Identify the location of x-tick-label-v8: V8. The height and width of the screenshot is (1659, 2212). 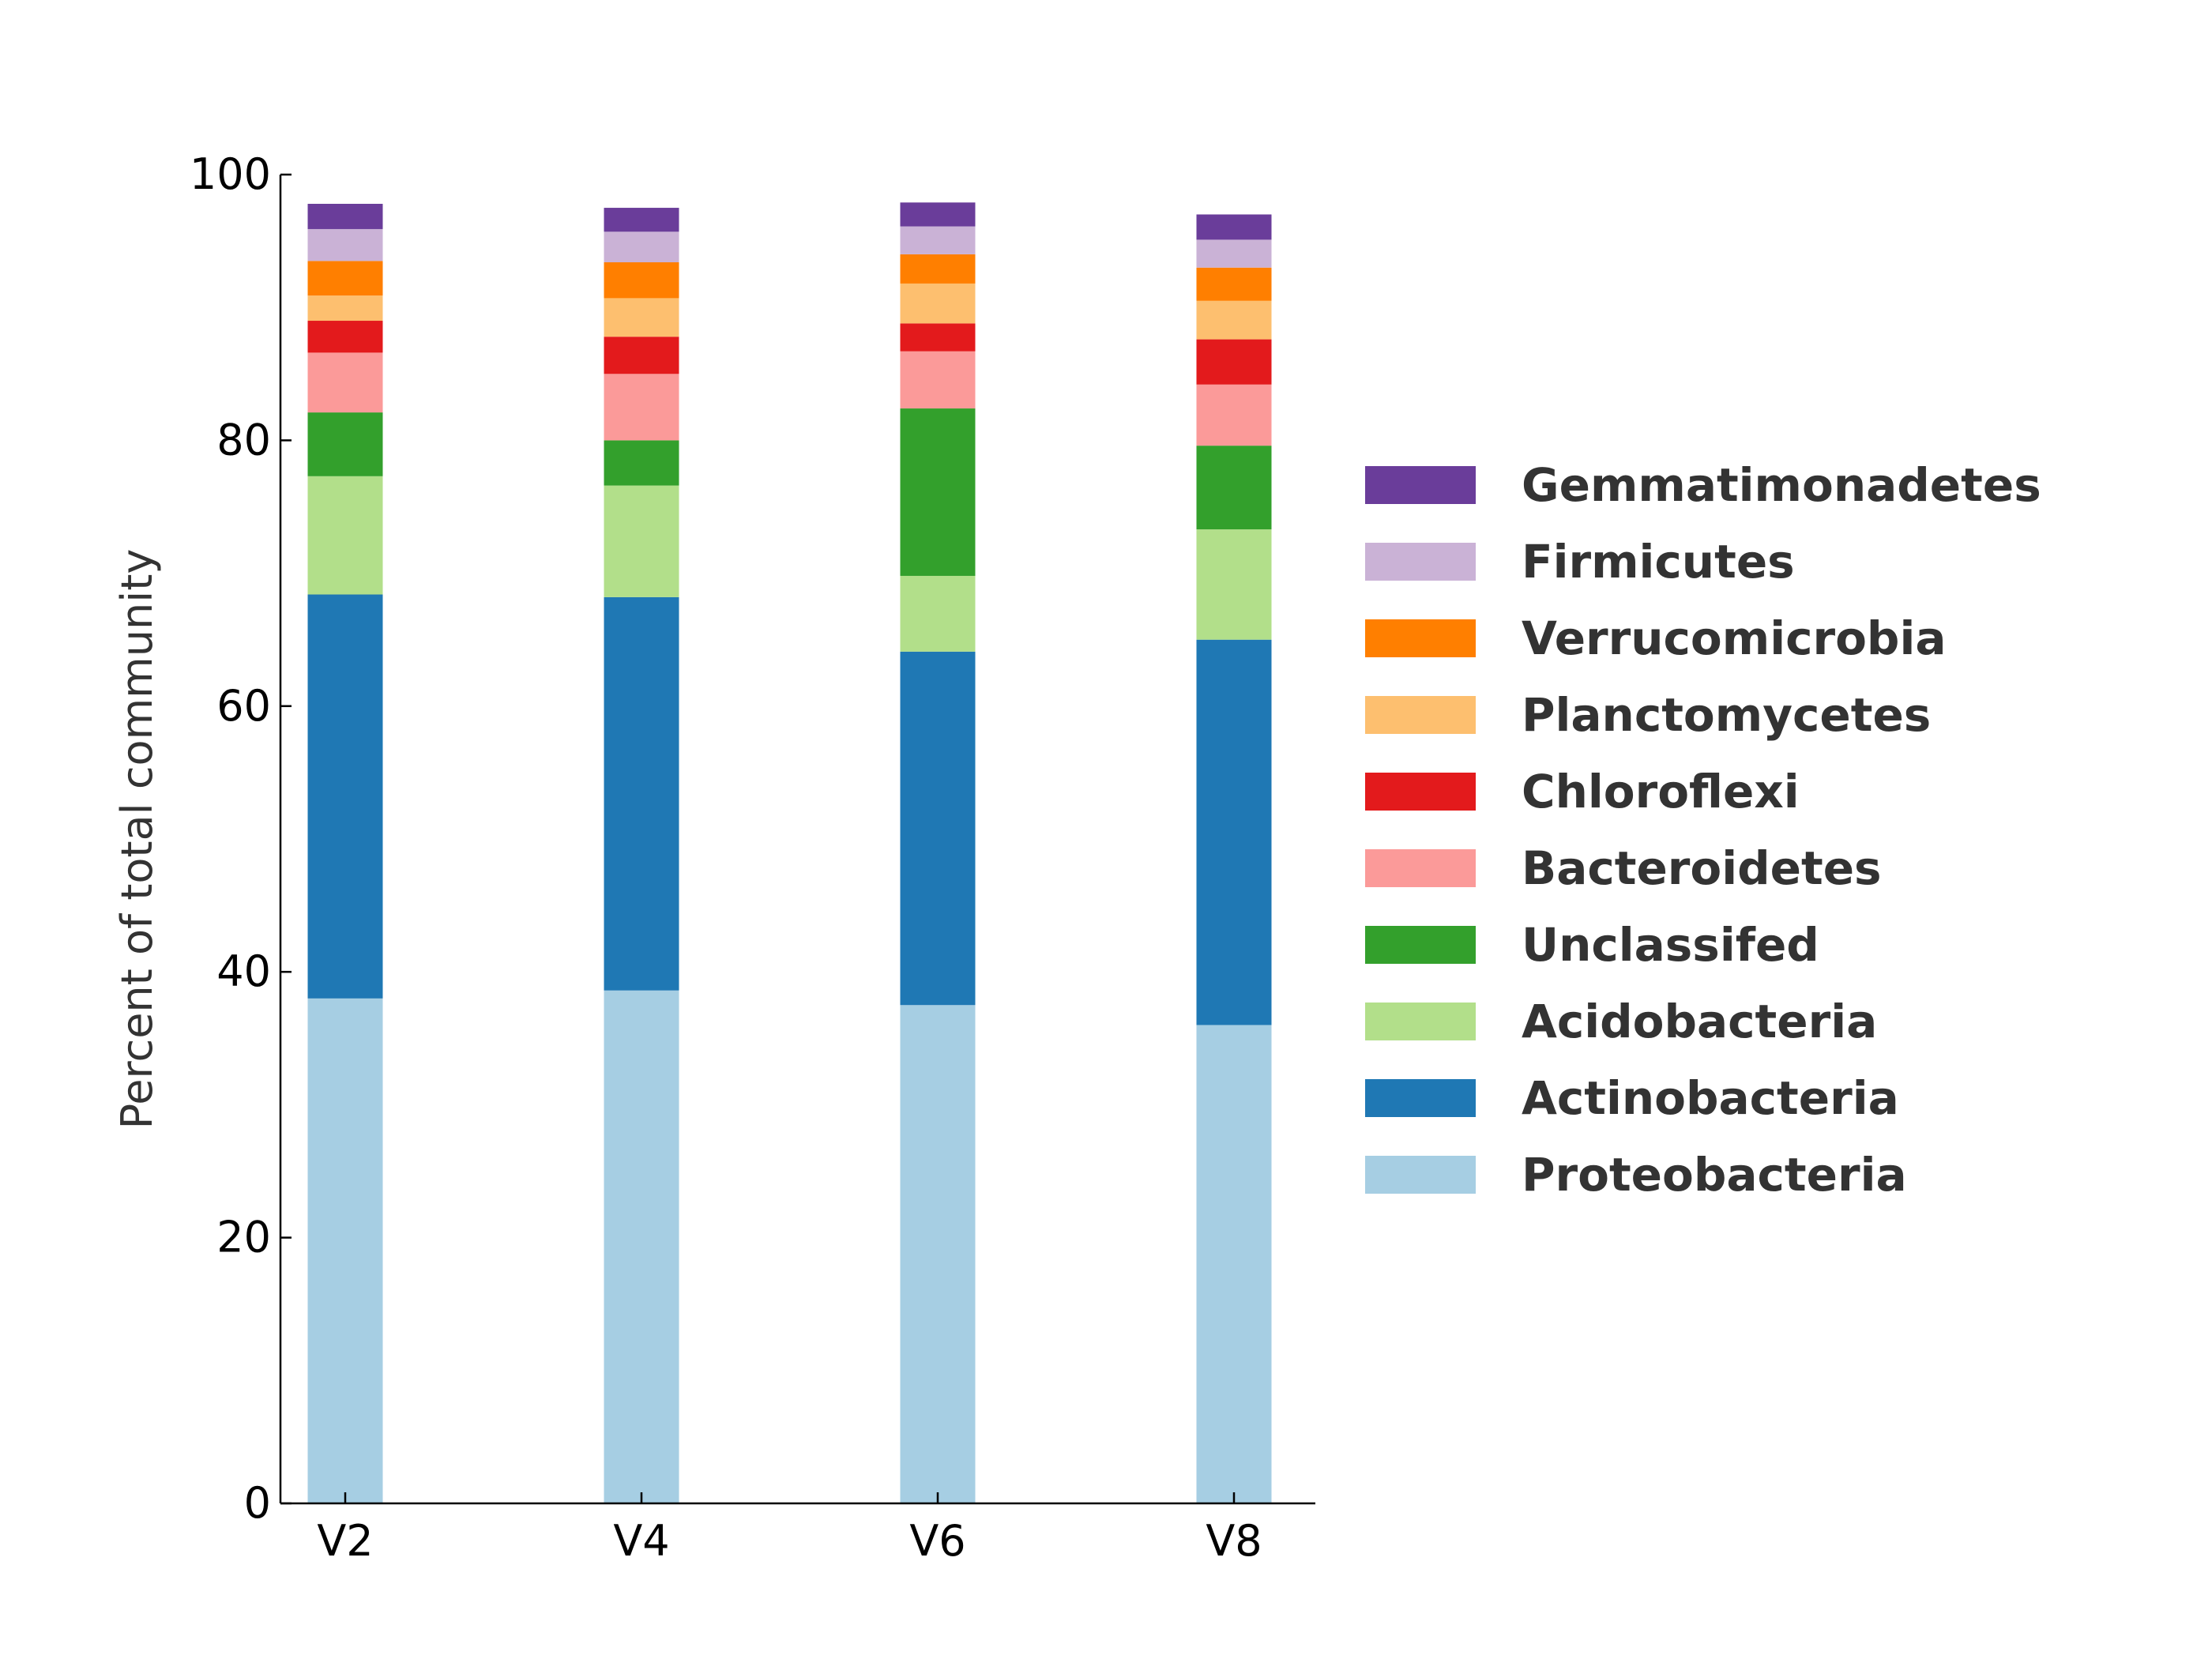
(1234, 1541).